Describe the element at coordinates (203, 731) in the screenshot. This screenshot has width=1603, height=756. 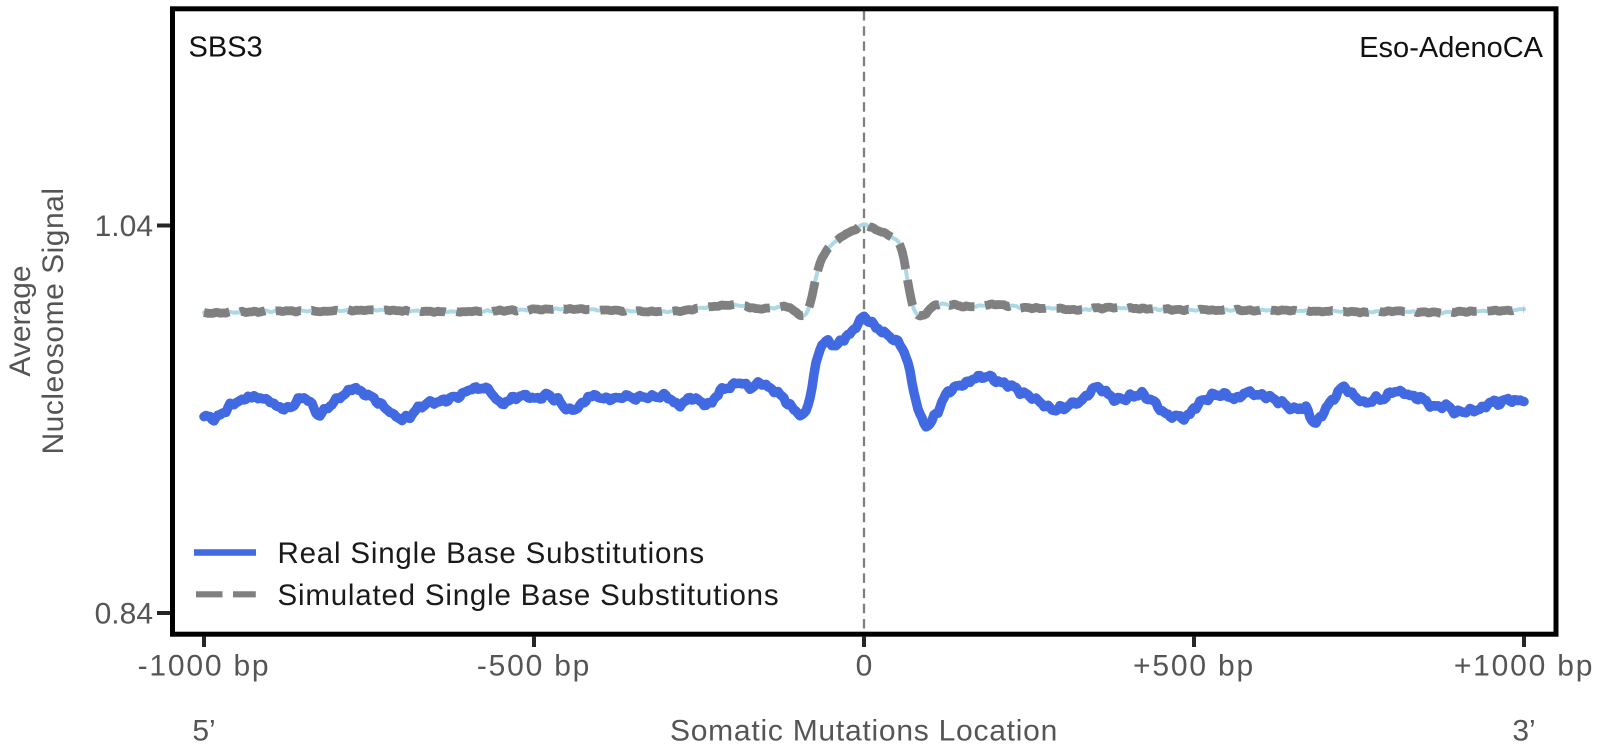
I see `svg-text: 5’` at that location.